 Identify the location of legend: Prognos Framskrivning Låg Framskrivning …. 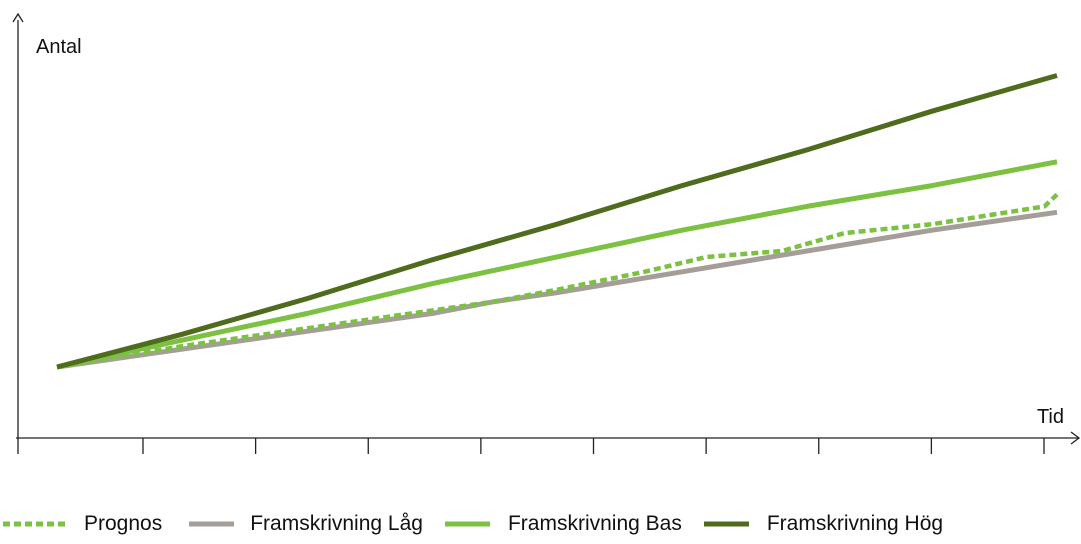
(540, 524).